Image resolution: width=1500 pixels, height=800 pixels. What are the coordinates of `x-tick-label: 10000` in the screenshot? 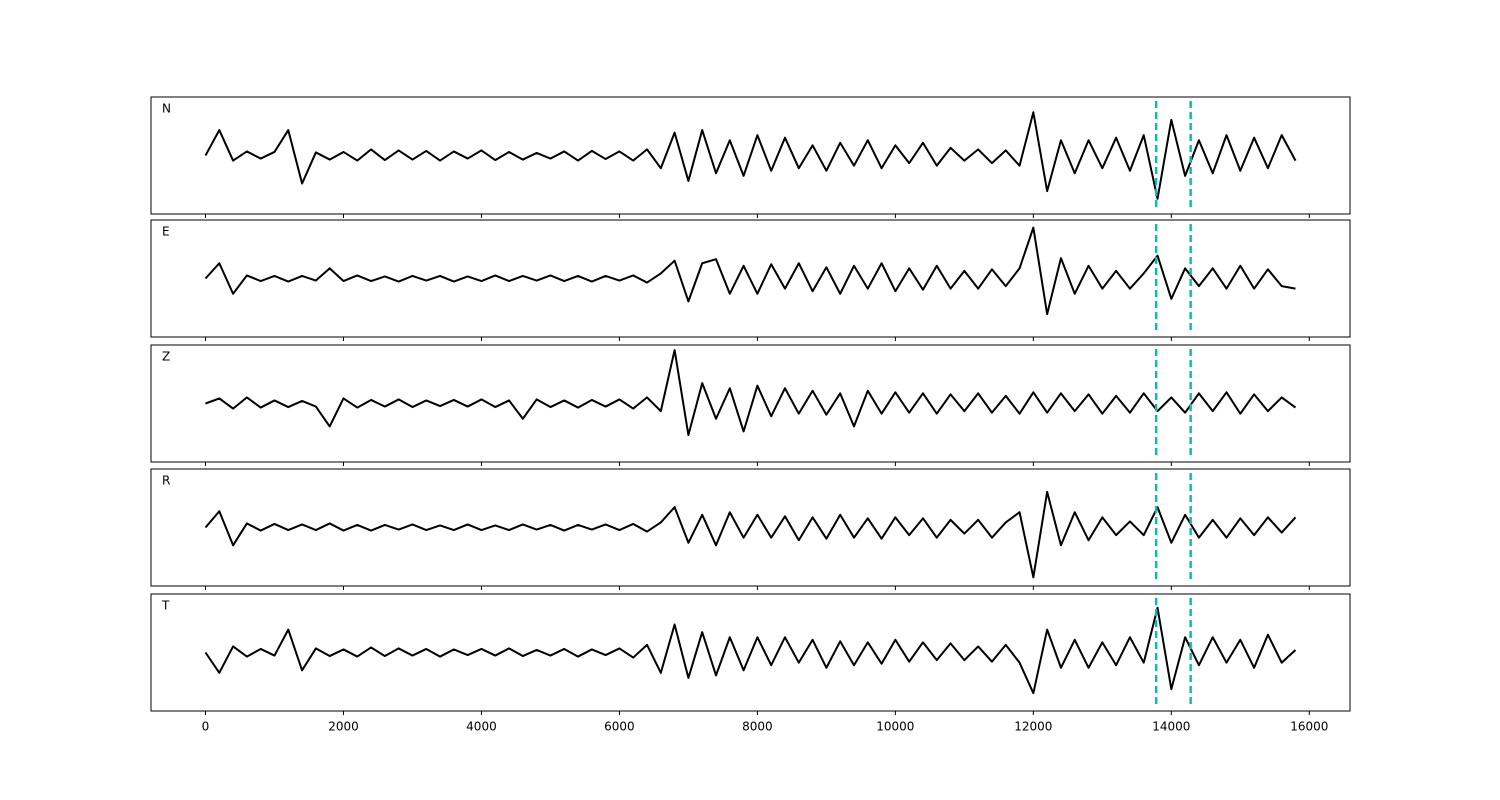 It's located at (895, 727).